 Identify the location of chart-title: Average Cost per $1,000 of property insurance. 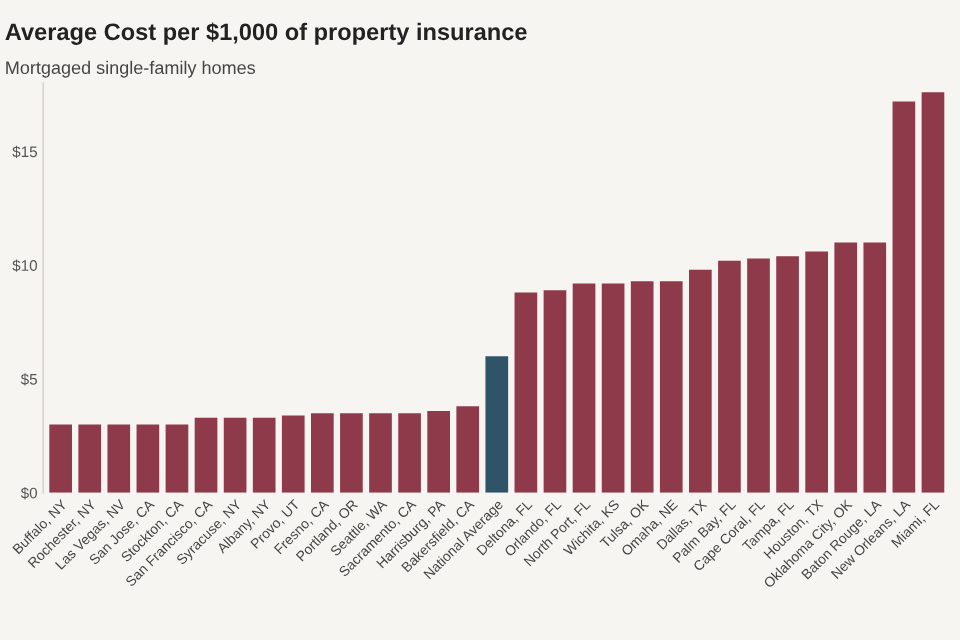
(266, 33).